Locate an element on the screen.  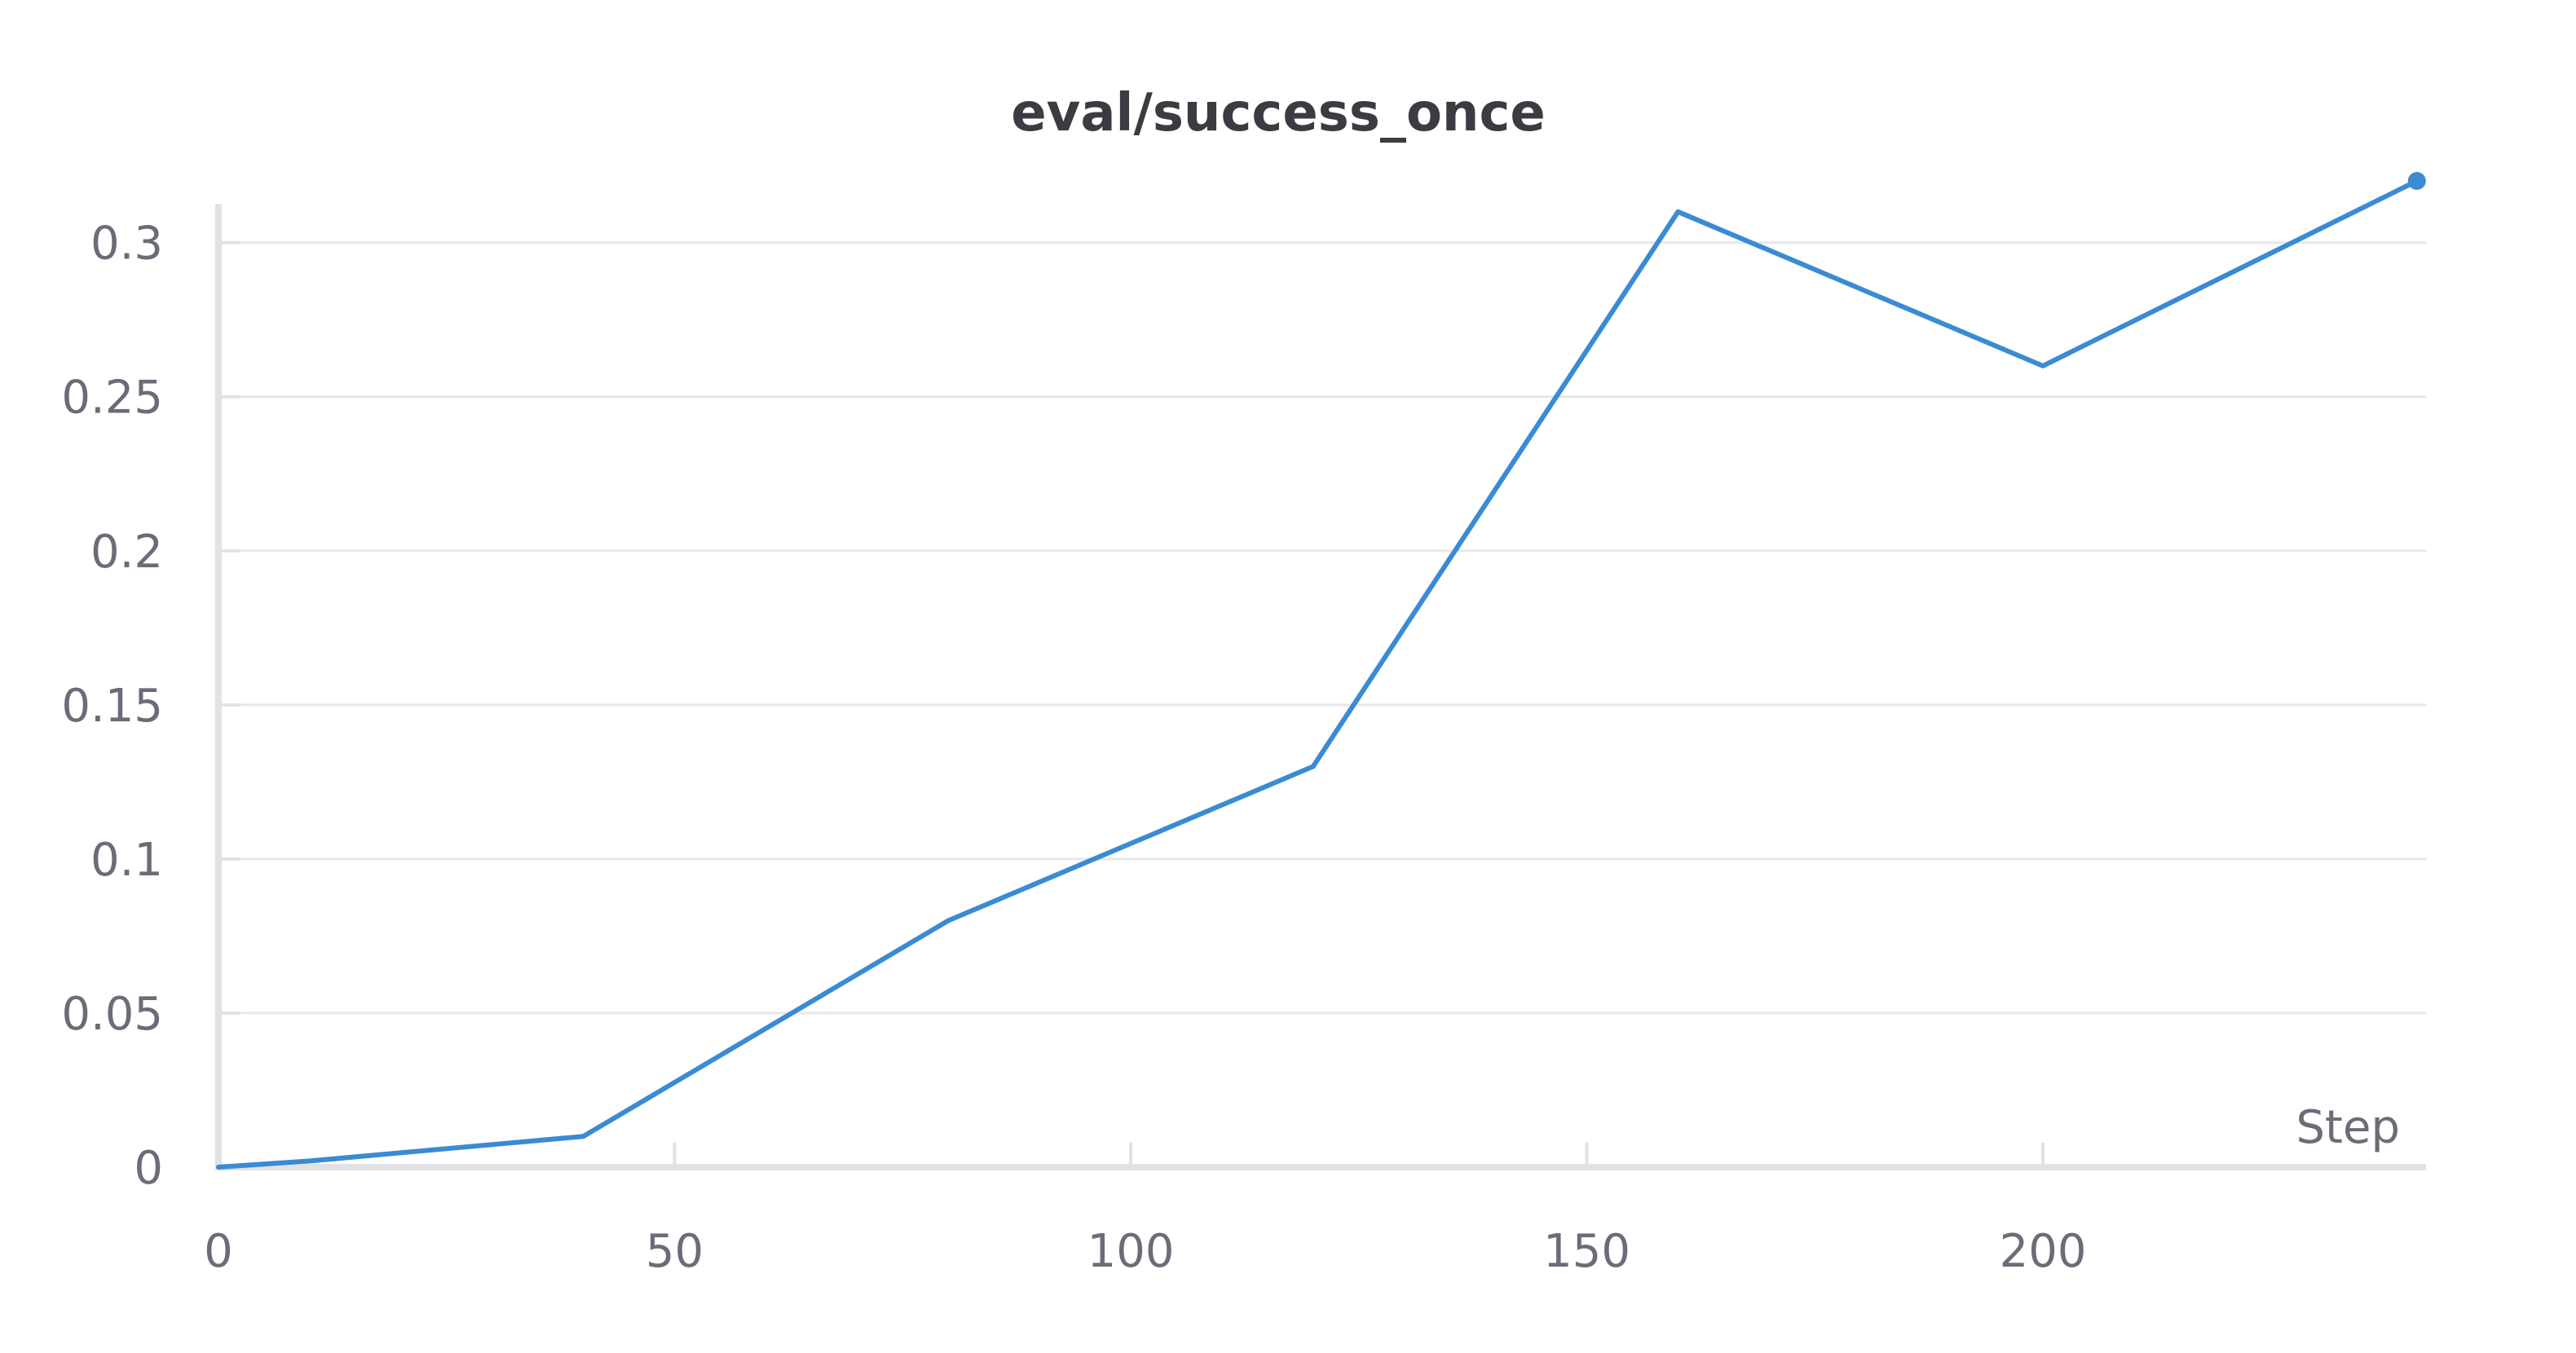
y-tick-label: 0 is located at coordinates (148, 1168).